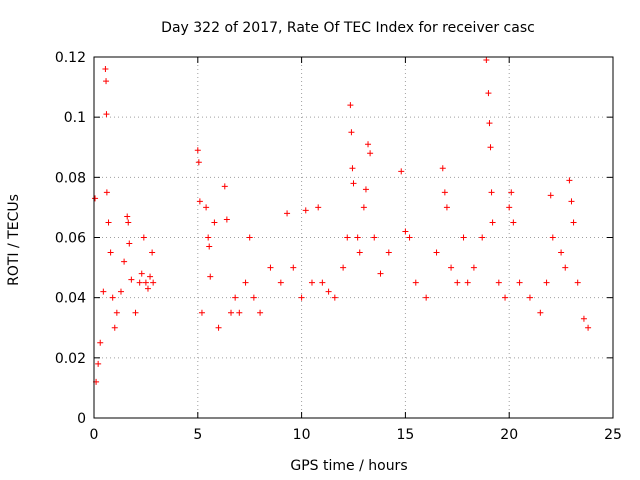 This screenshot has height=480, width=640. I want to click on y-tick-label: 0.04, so click(70, 299).